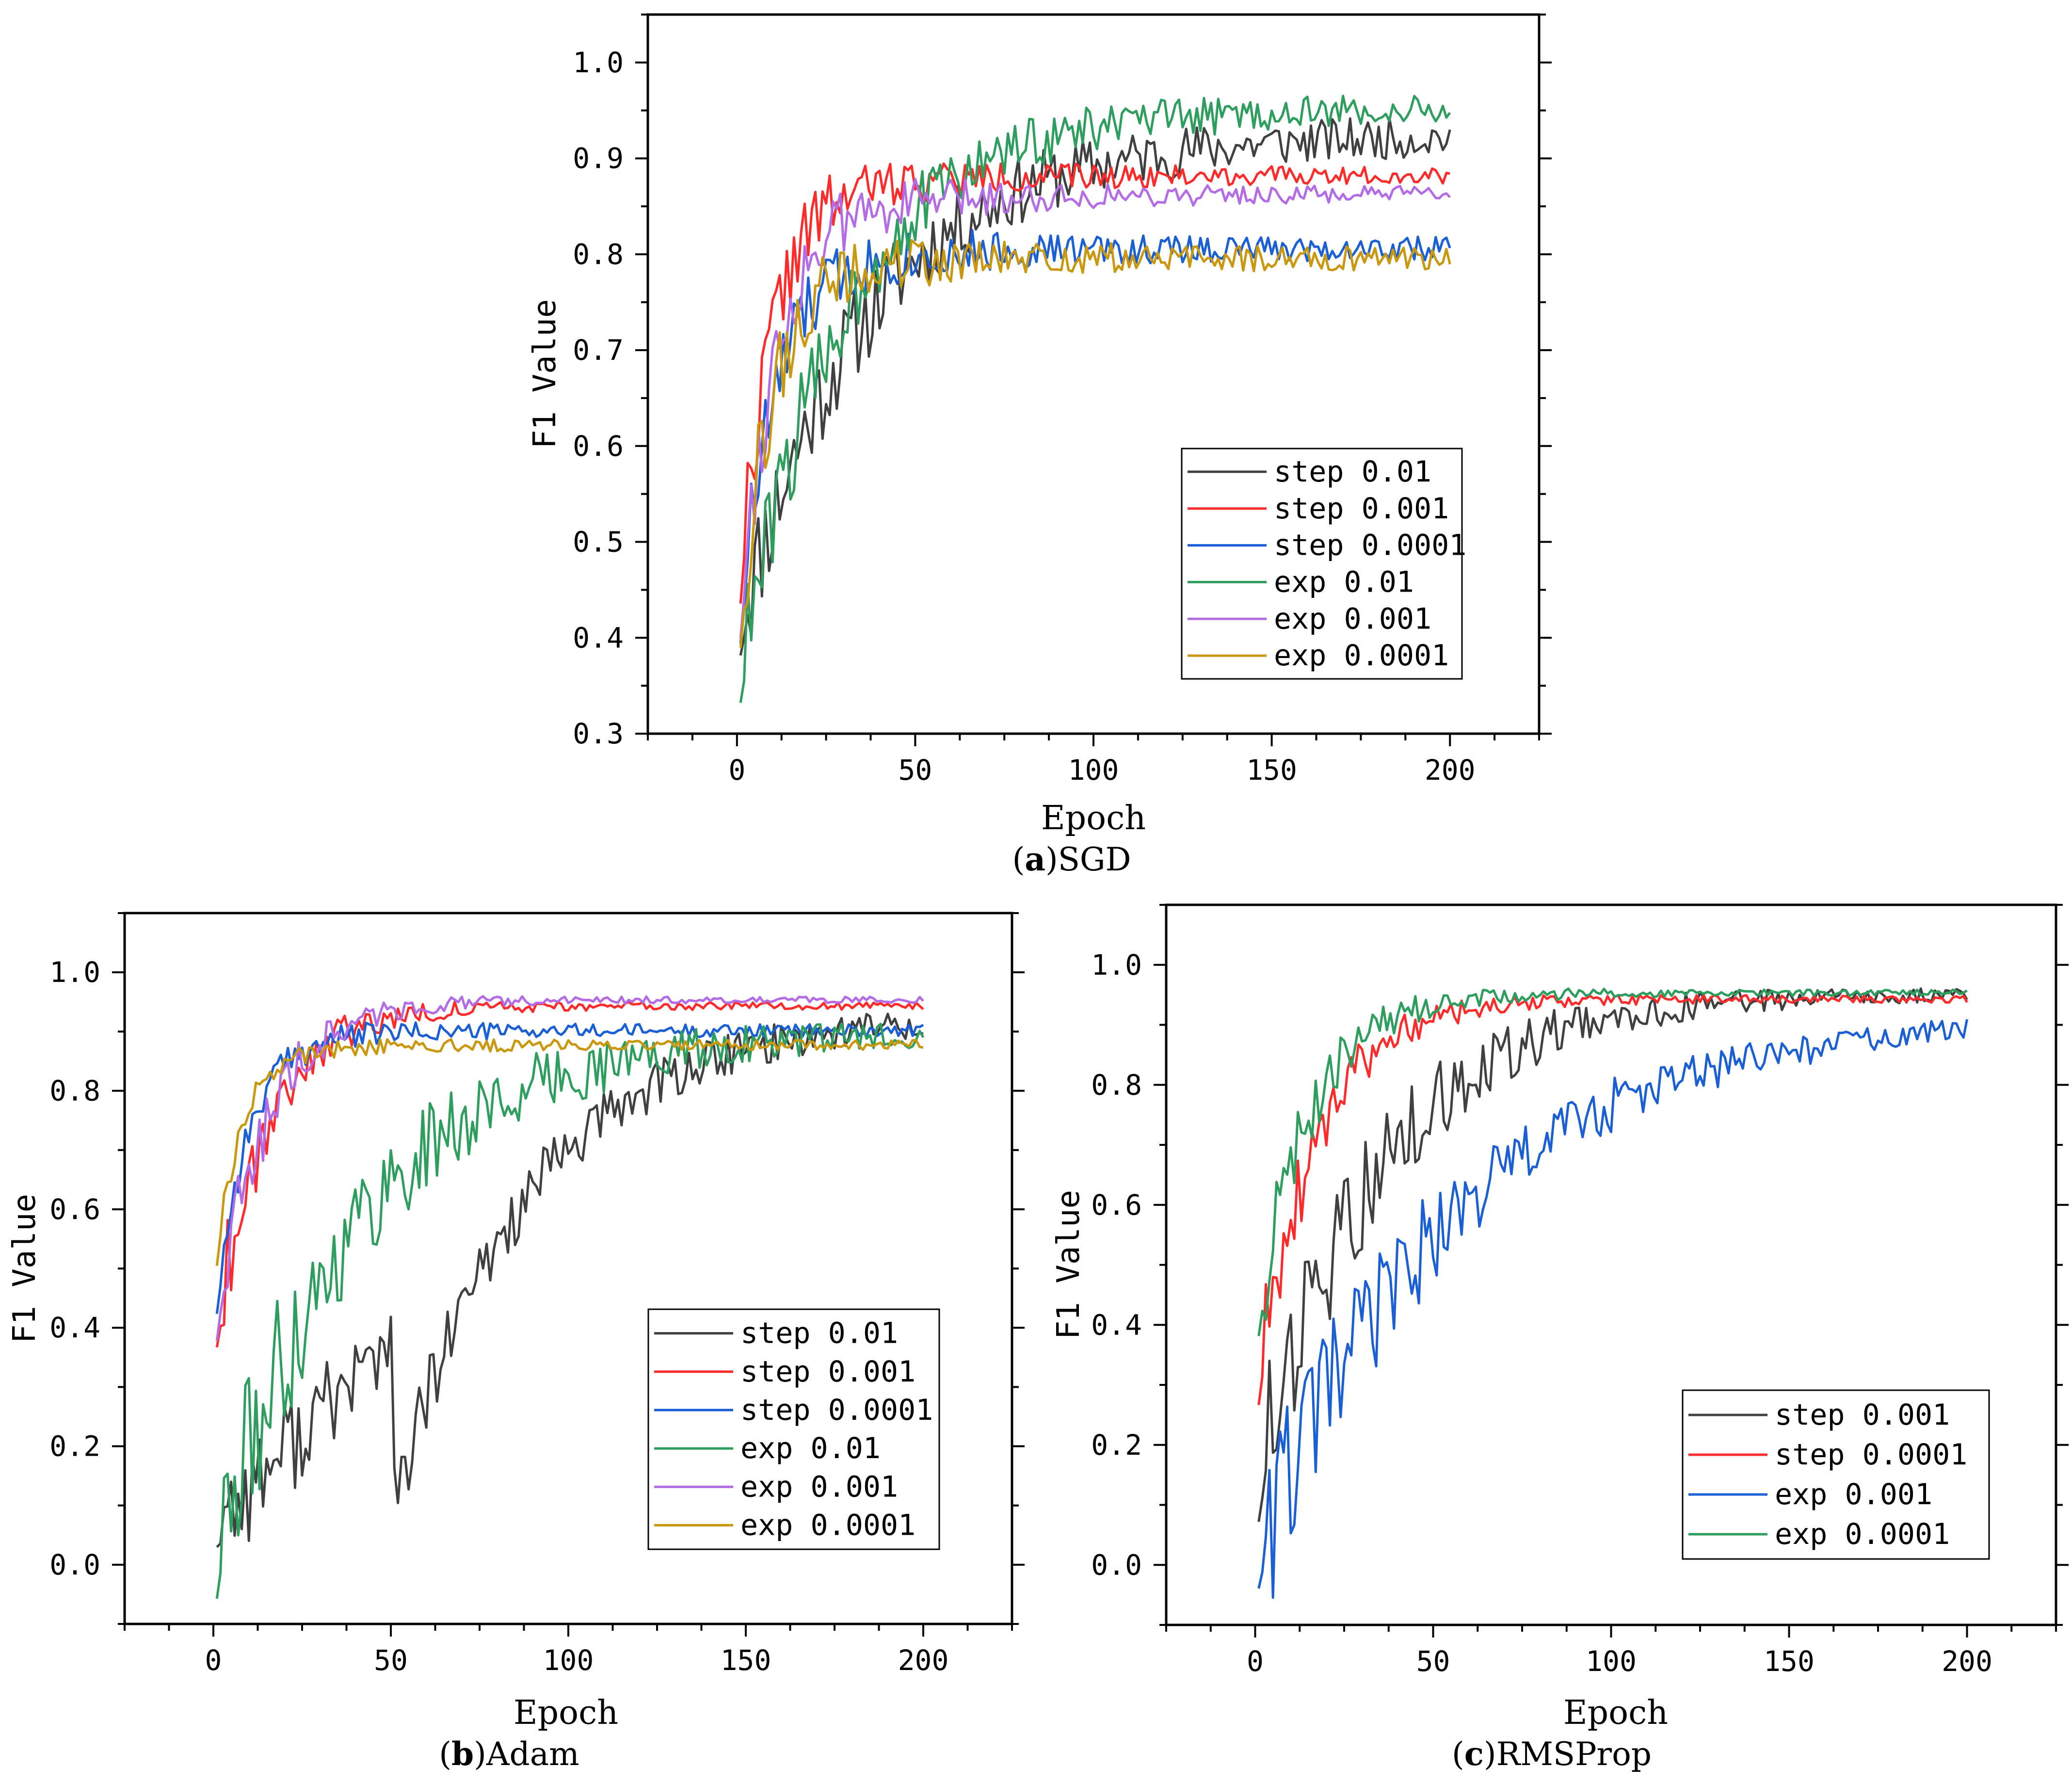 Image resolution: width=2072 pixels, height=1783 pixels. I want to click on y-tick-label: 0.3, so click(598, 733).